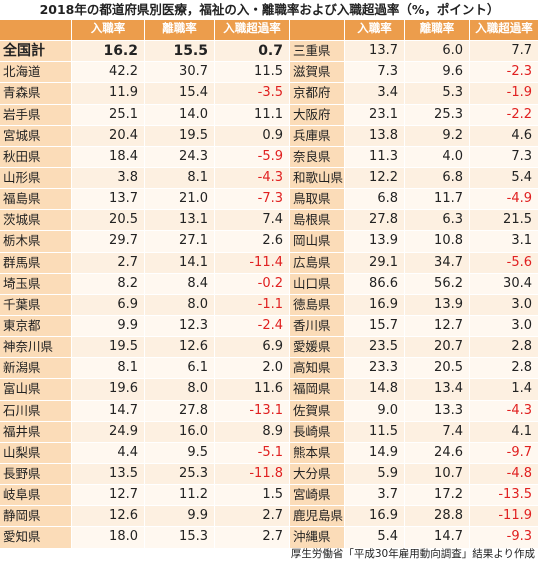  What do you see at coordinates (180, 432) in the screenshot?
I see `value-cell: 16.0` at bounding box center [180, 432].